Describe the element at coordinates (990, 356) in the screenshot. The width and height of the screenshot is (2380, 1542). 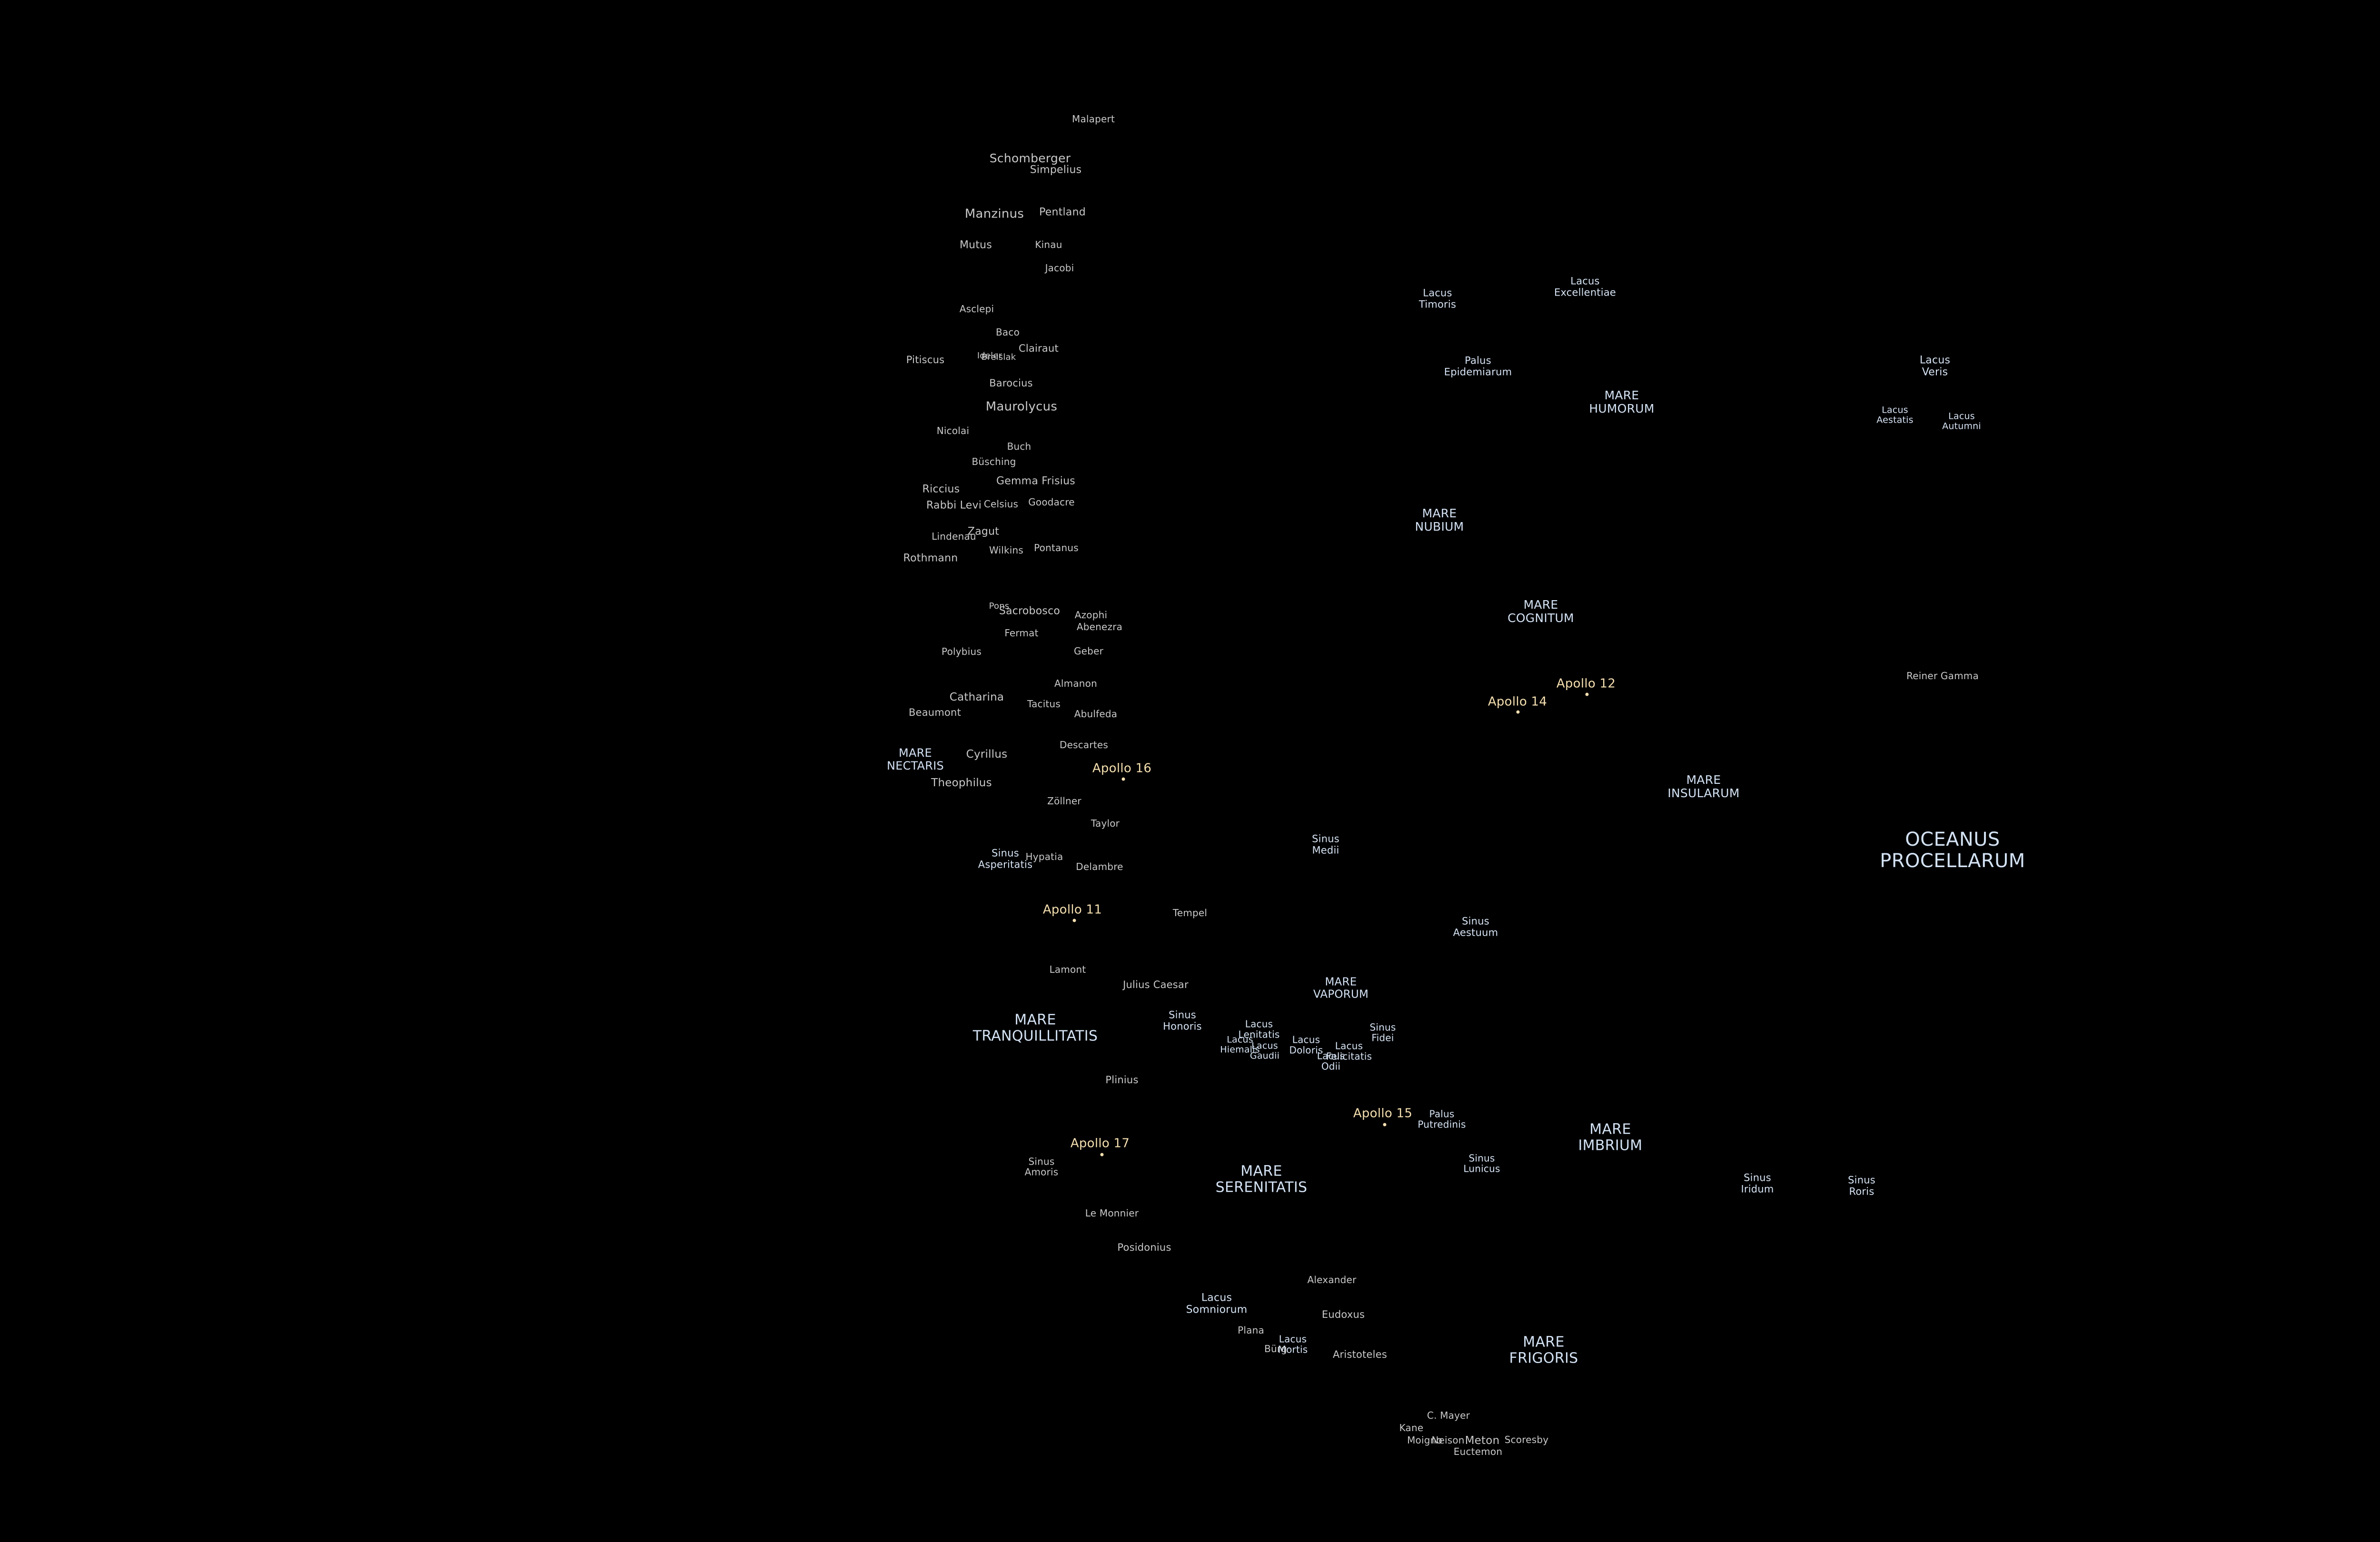
I see `feature-label-ideler: Ideler` at that location.